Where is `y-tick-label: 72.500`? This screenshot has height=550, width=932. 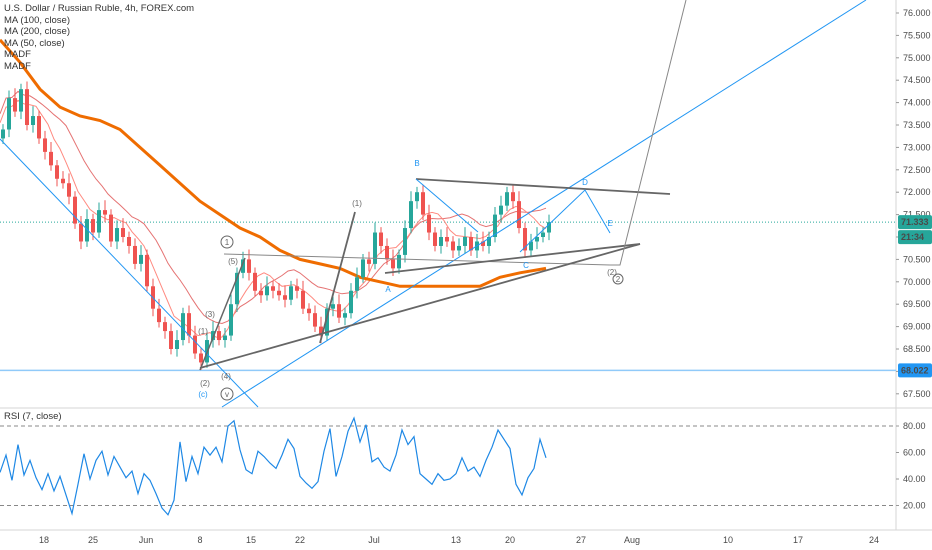 y-tick-label: 72.500 is located at coordinates (917, 170).